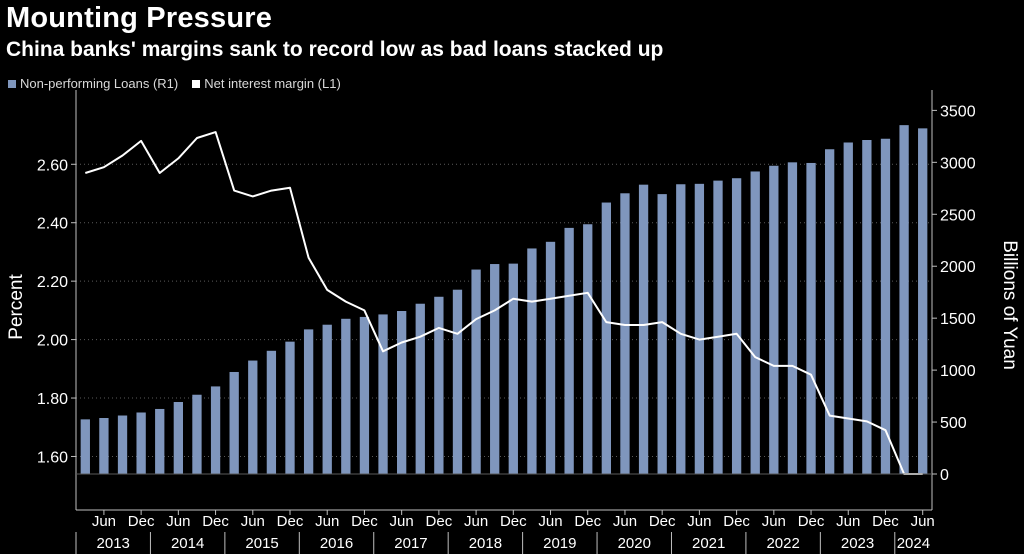 The height and width of the screenshot is (554, 1024). What do you see at coordinates (261, 543) in the screenshot?
I see `x-year-label: 2015` at bounding box center [261, 543].